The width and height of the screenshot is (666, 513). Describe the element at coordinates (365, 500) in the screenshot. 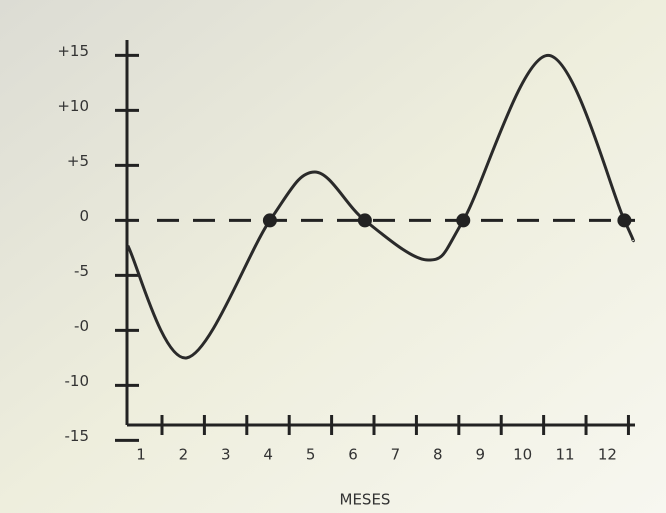

I see `x-axis-label: MESES` at that location.